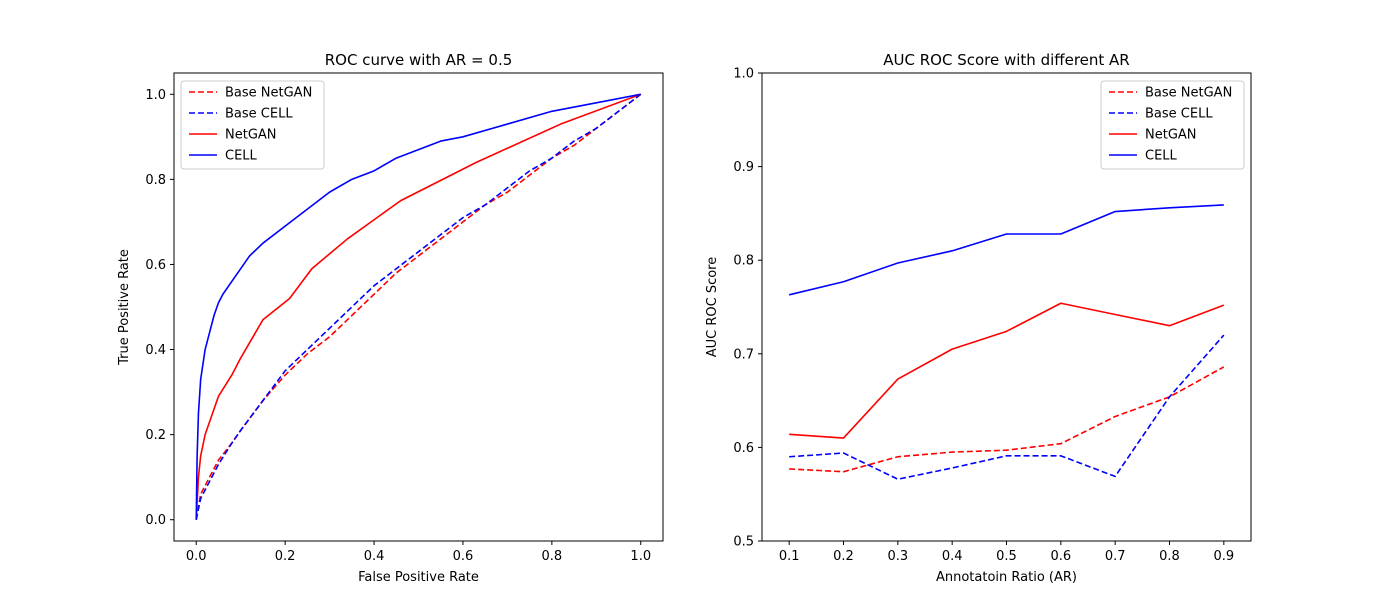 The image size is (1390, 608). I want to click on y-tick-label: 0.5, so click(743, 542).